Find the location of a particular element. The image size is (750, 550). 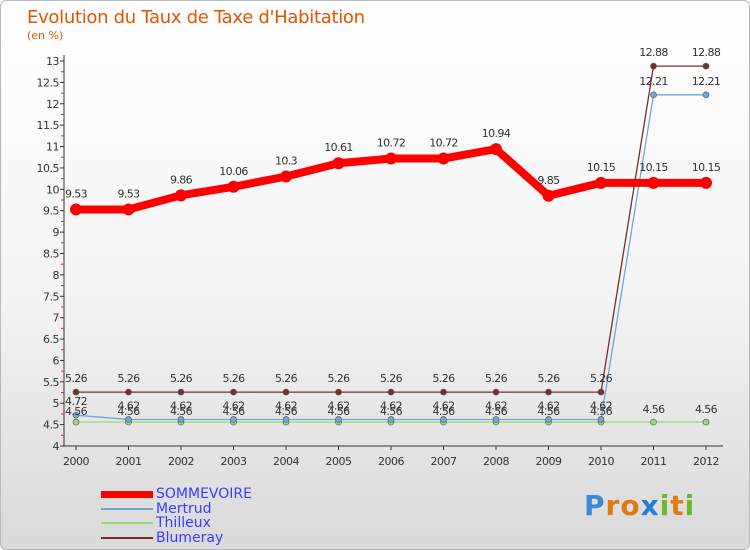

legend-label: Blumeray is located at coordinates (190, 537).